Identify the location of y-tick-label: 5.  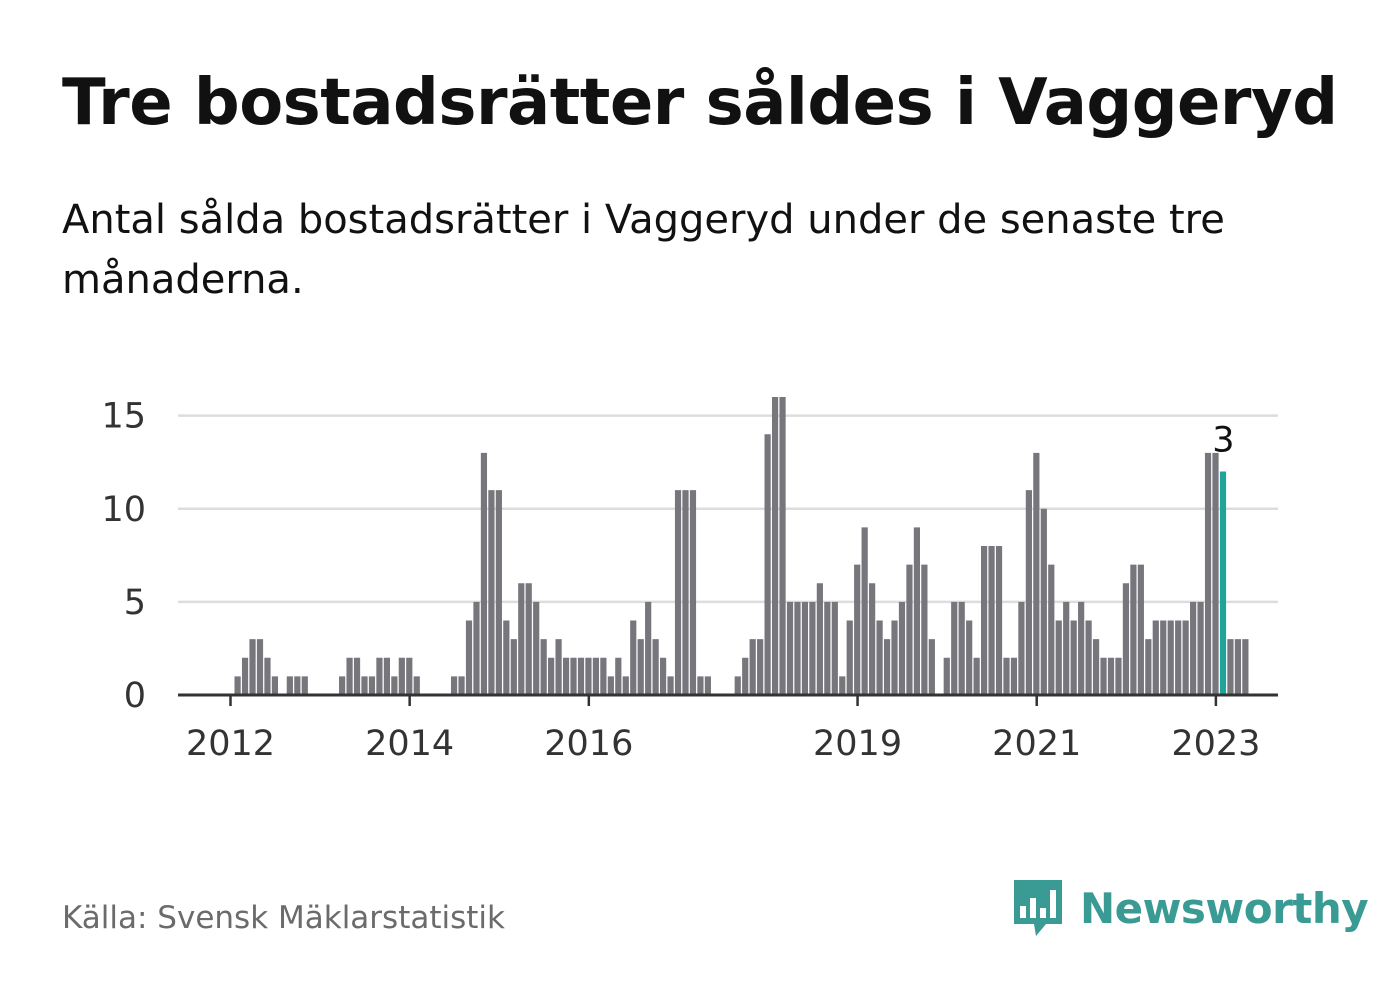
(135, 603).